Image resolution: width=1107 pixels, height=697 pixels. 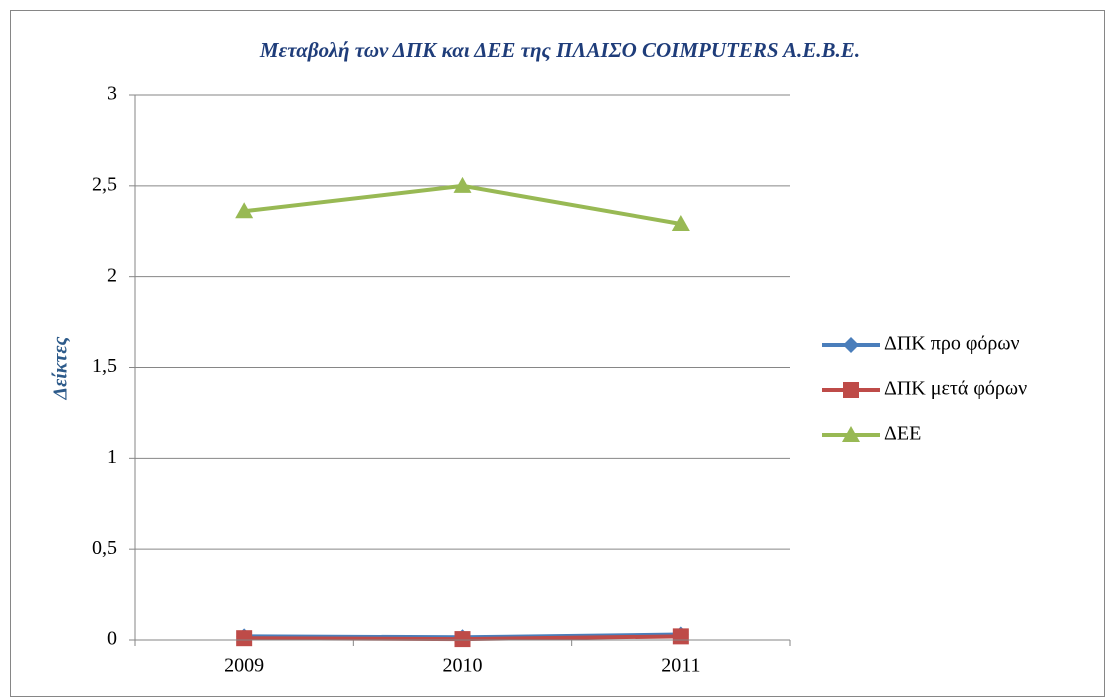 What do you see at coordinates (61, 368) in the screenshot?
I see `y-axis-title: Δείκτες` at bounding box center [61, 368].